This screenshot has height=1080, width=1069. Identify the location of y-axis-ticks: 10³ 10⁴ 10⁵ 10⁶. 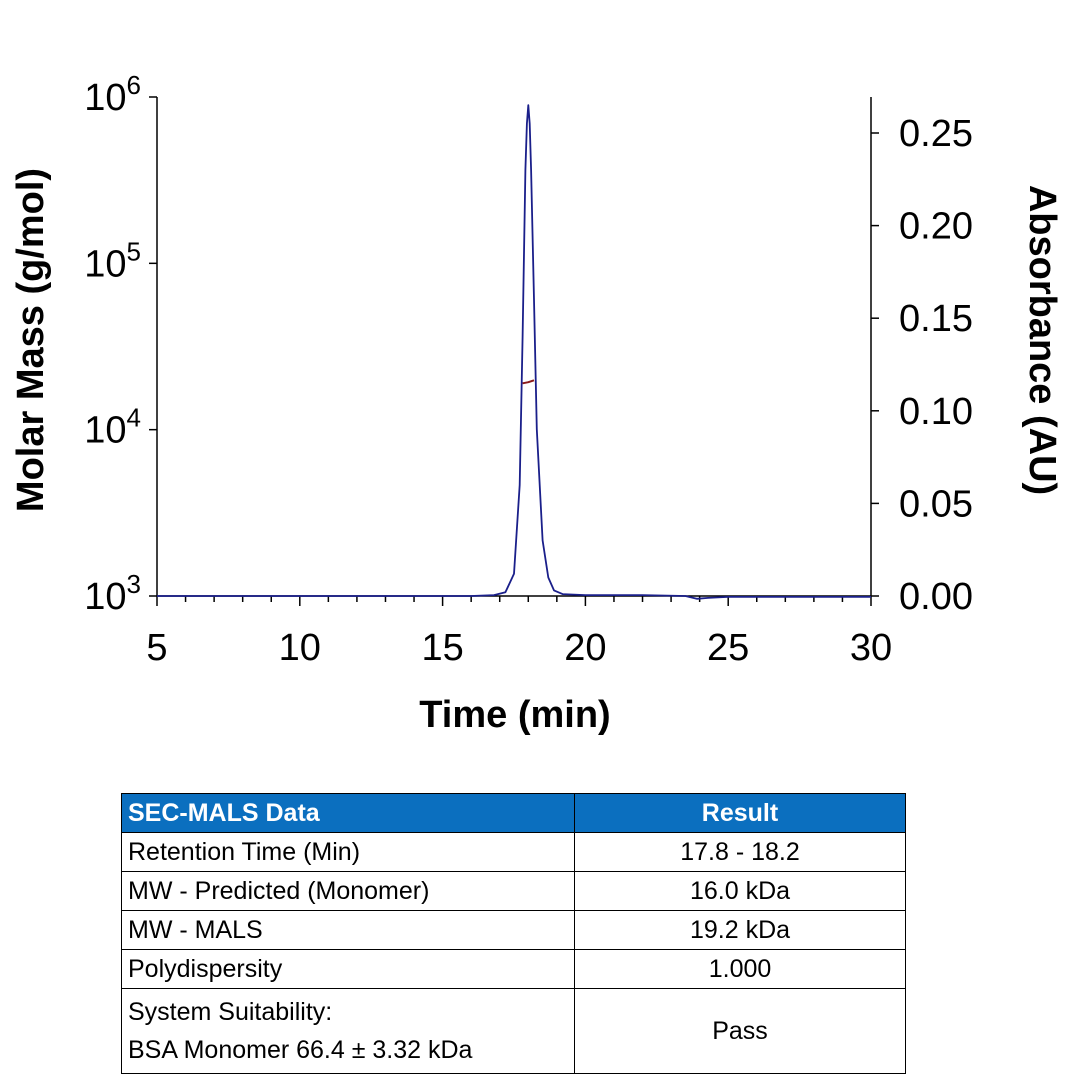
(120, 344).